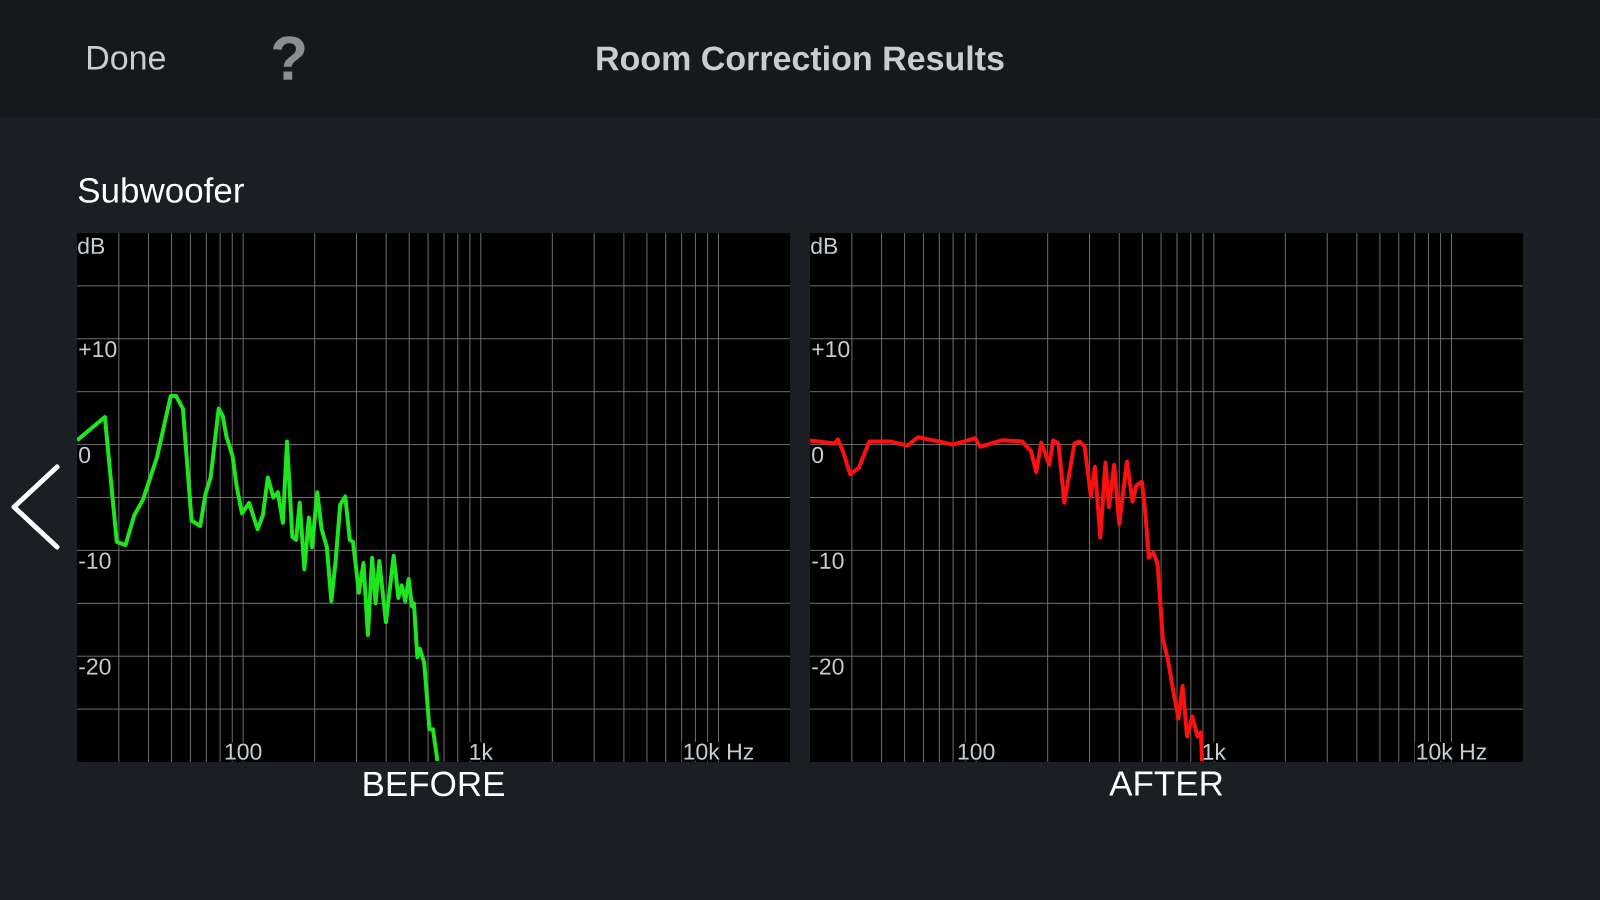 This screenshot has width=1600, height=900. Describe the element at coordinates (126, 58) in the screenshot. I see `text: Done` at that location.